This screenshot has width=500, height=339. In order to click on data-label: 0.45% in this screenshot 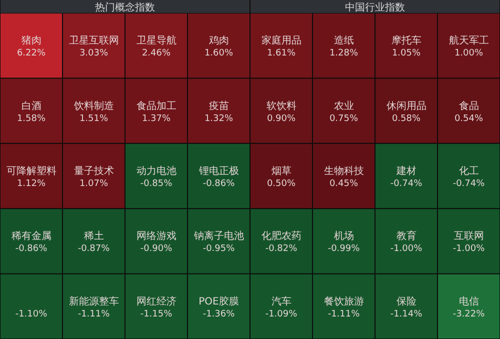, I will do `click(343, 184)`.